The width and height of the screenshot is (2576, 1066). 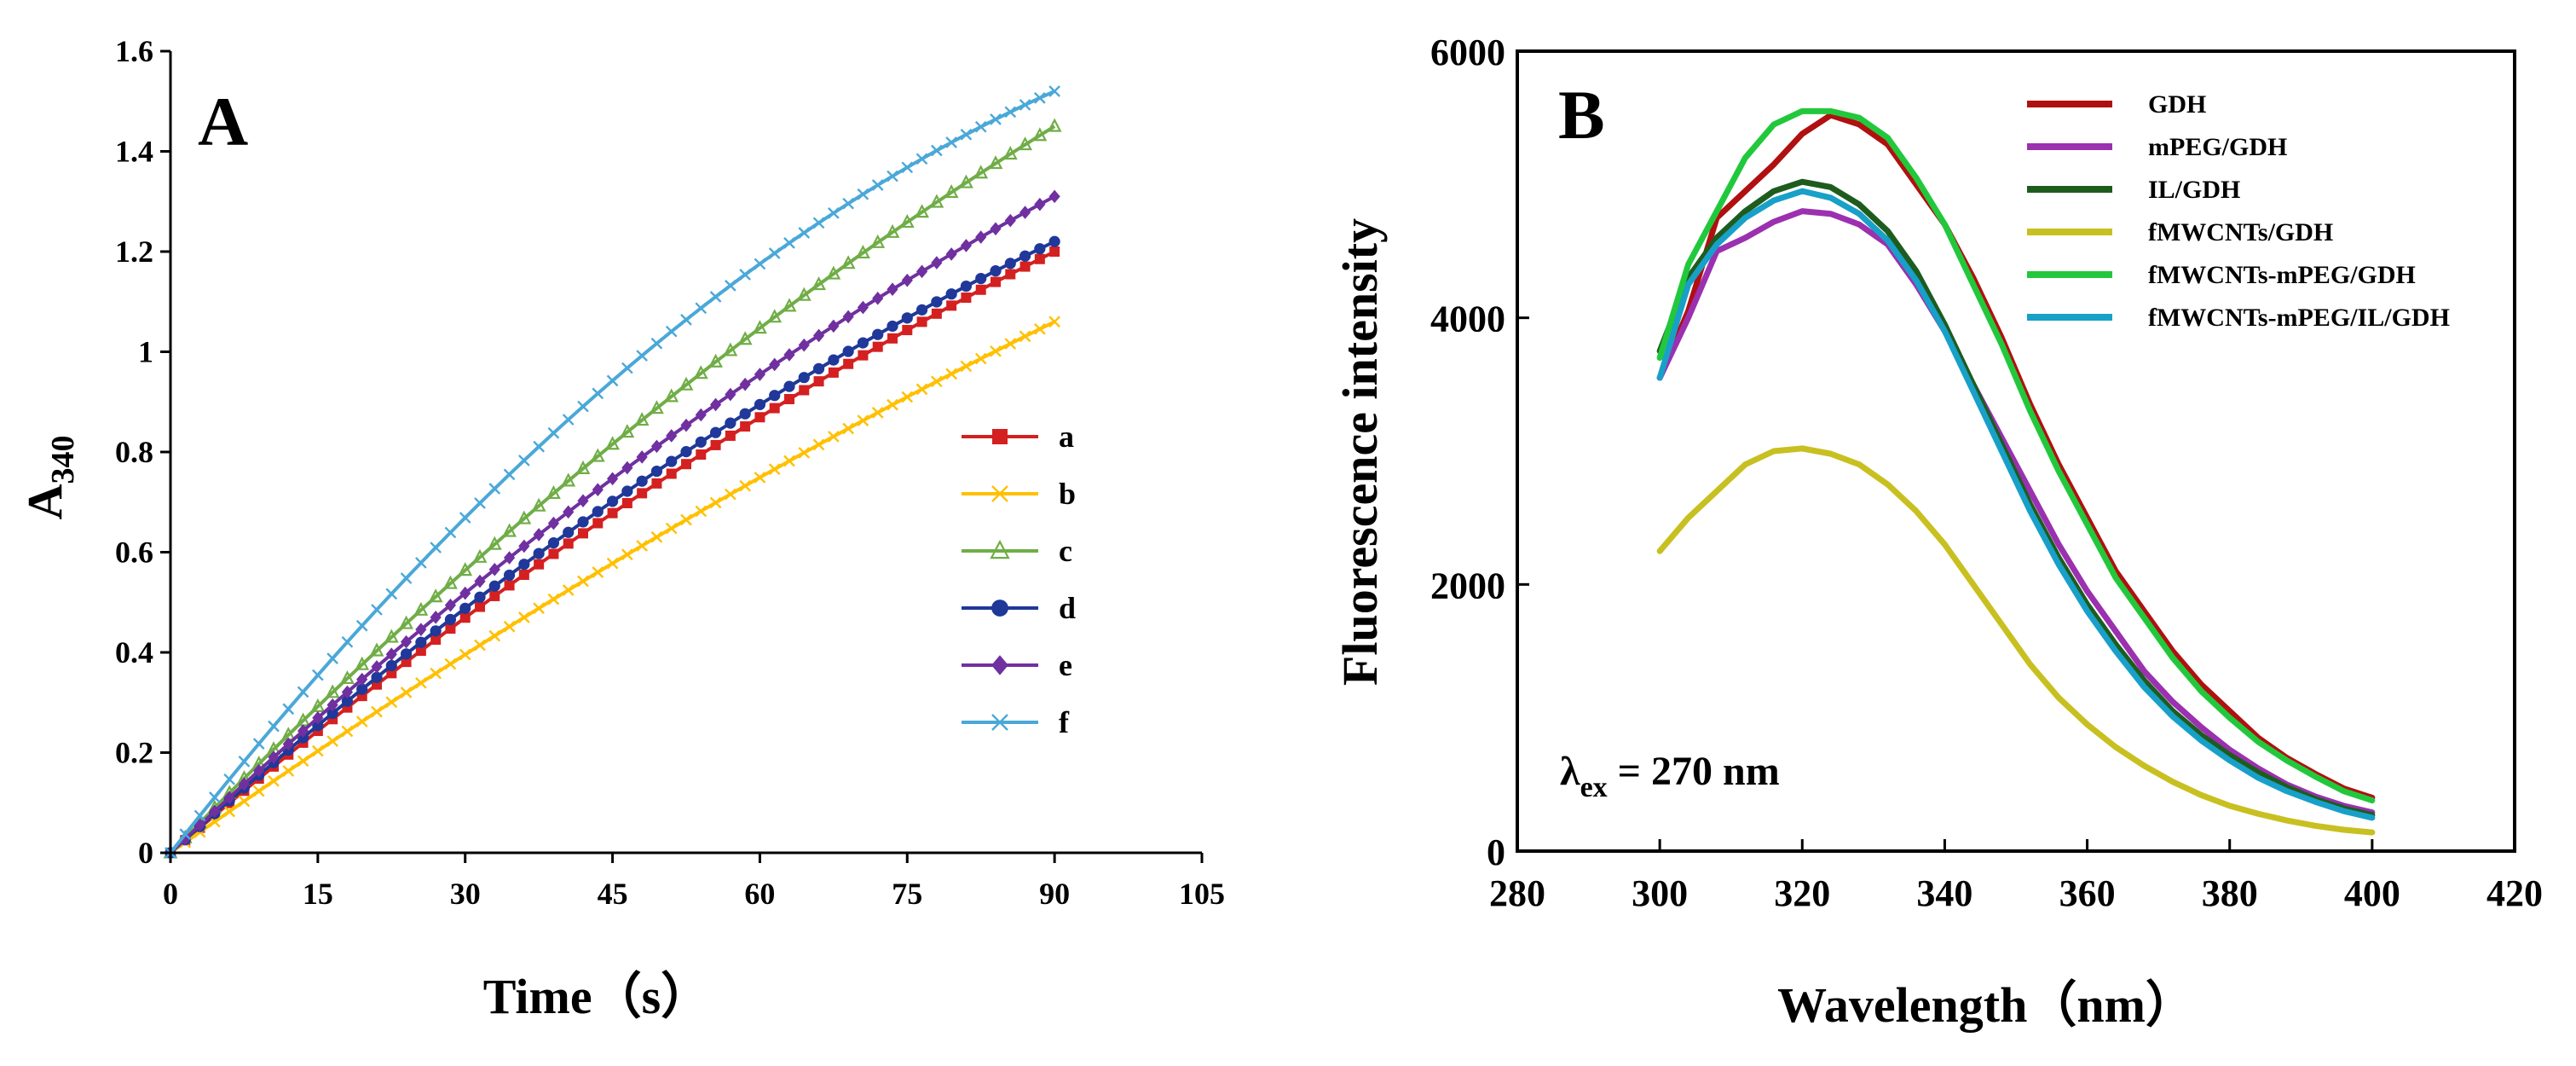 What do you see at coordinates (318, 894) in the screenshot?
I see `panel-a-x-tick-label: 15` at bounding box center [318, 894].